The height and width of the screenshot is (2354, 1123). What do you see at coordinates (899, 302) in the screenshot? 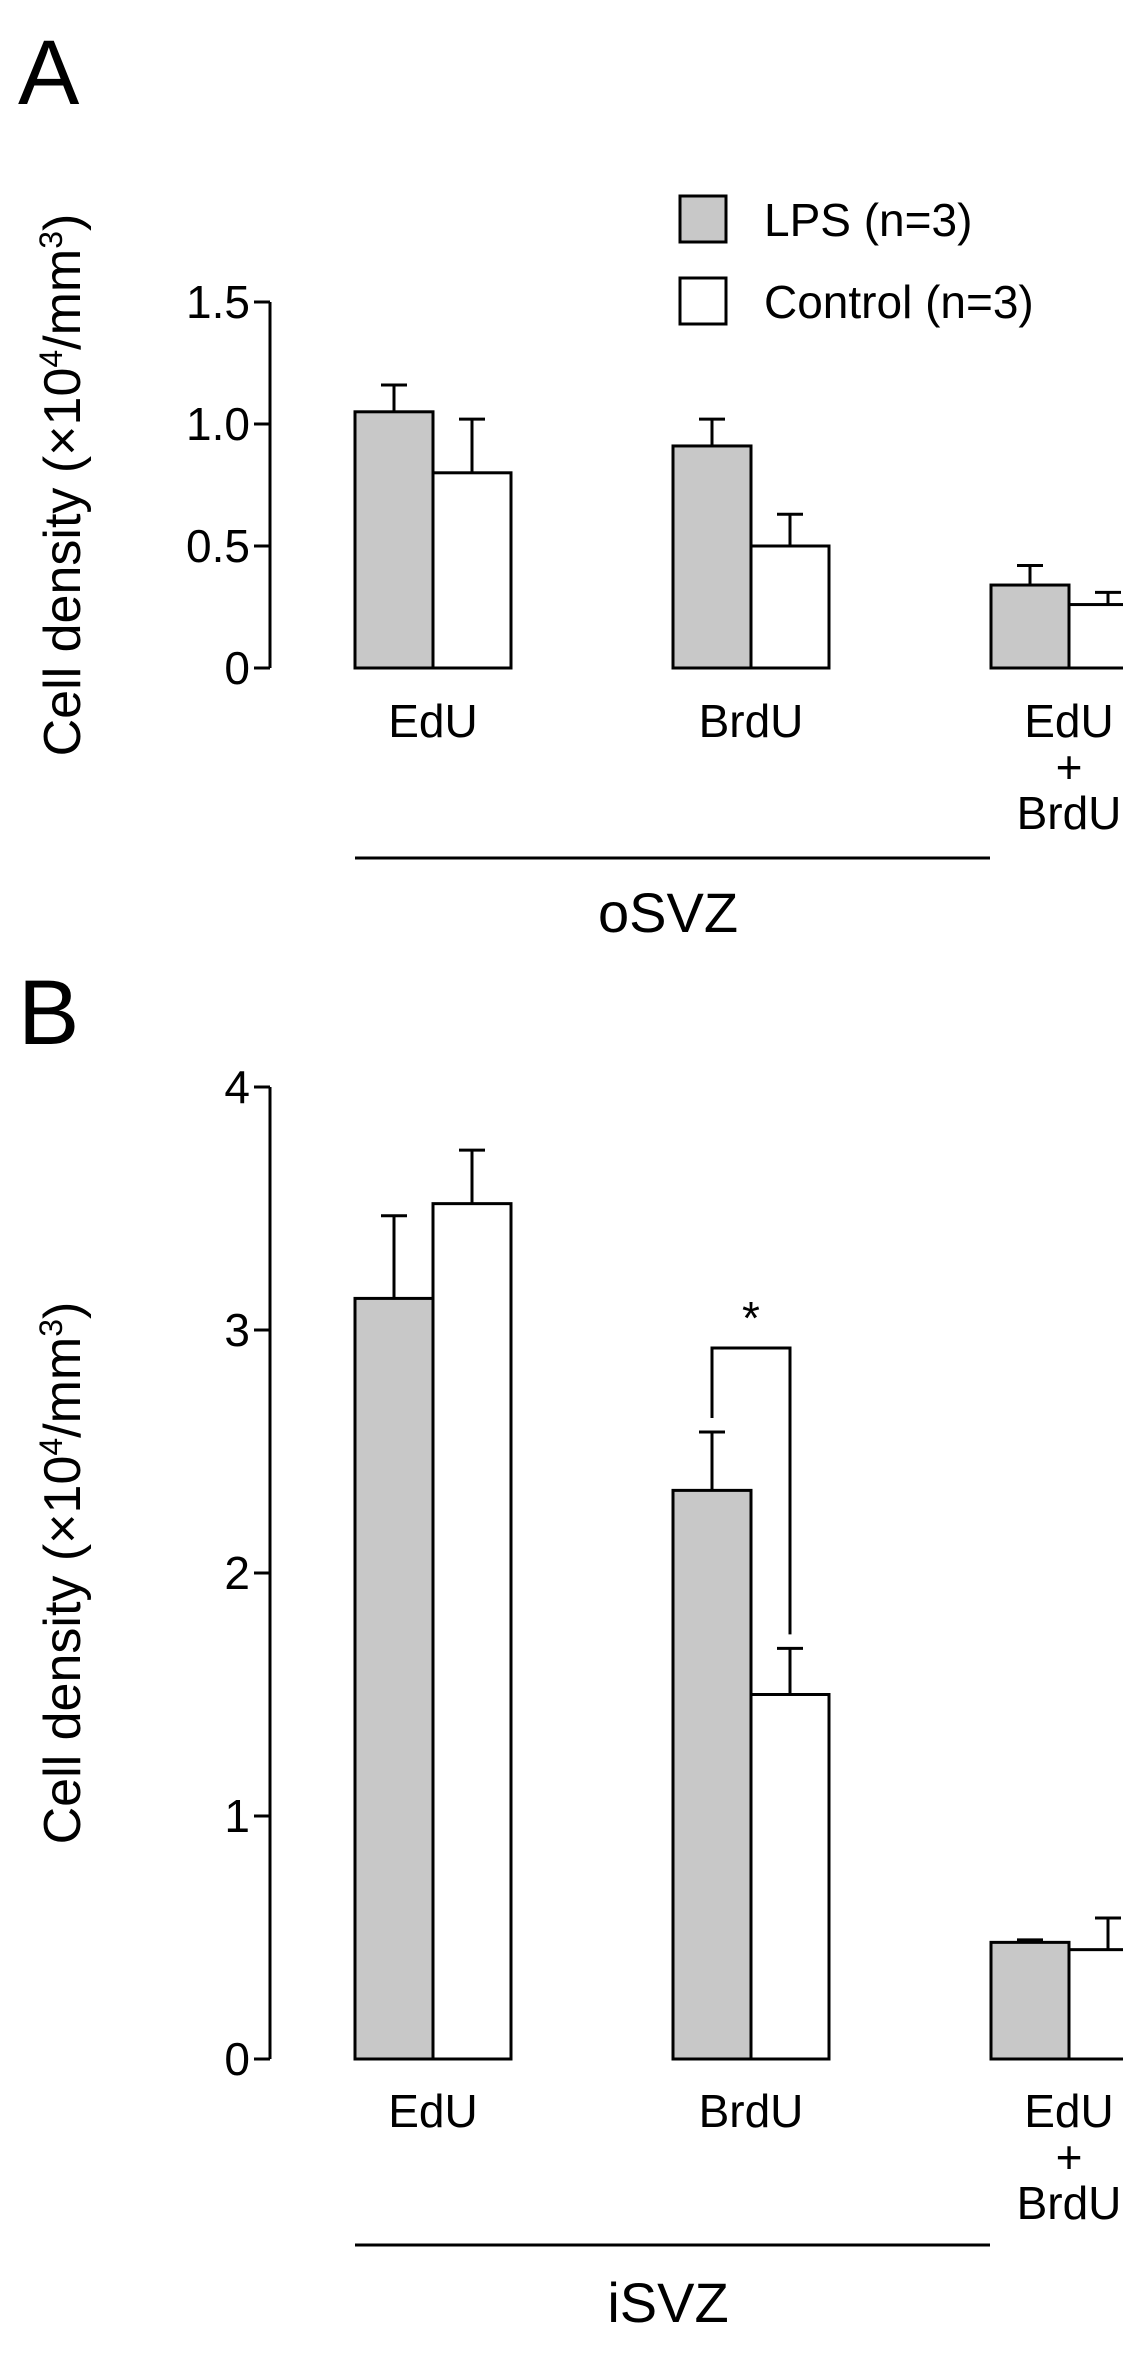
I see `legend-label-control: Control (n=3)` at bounding box center [899, 302].